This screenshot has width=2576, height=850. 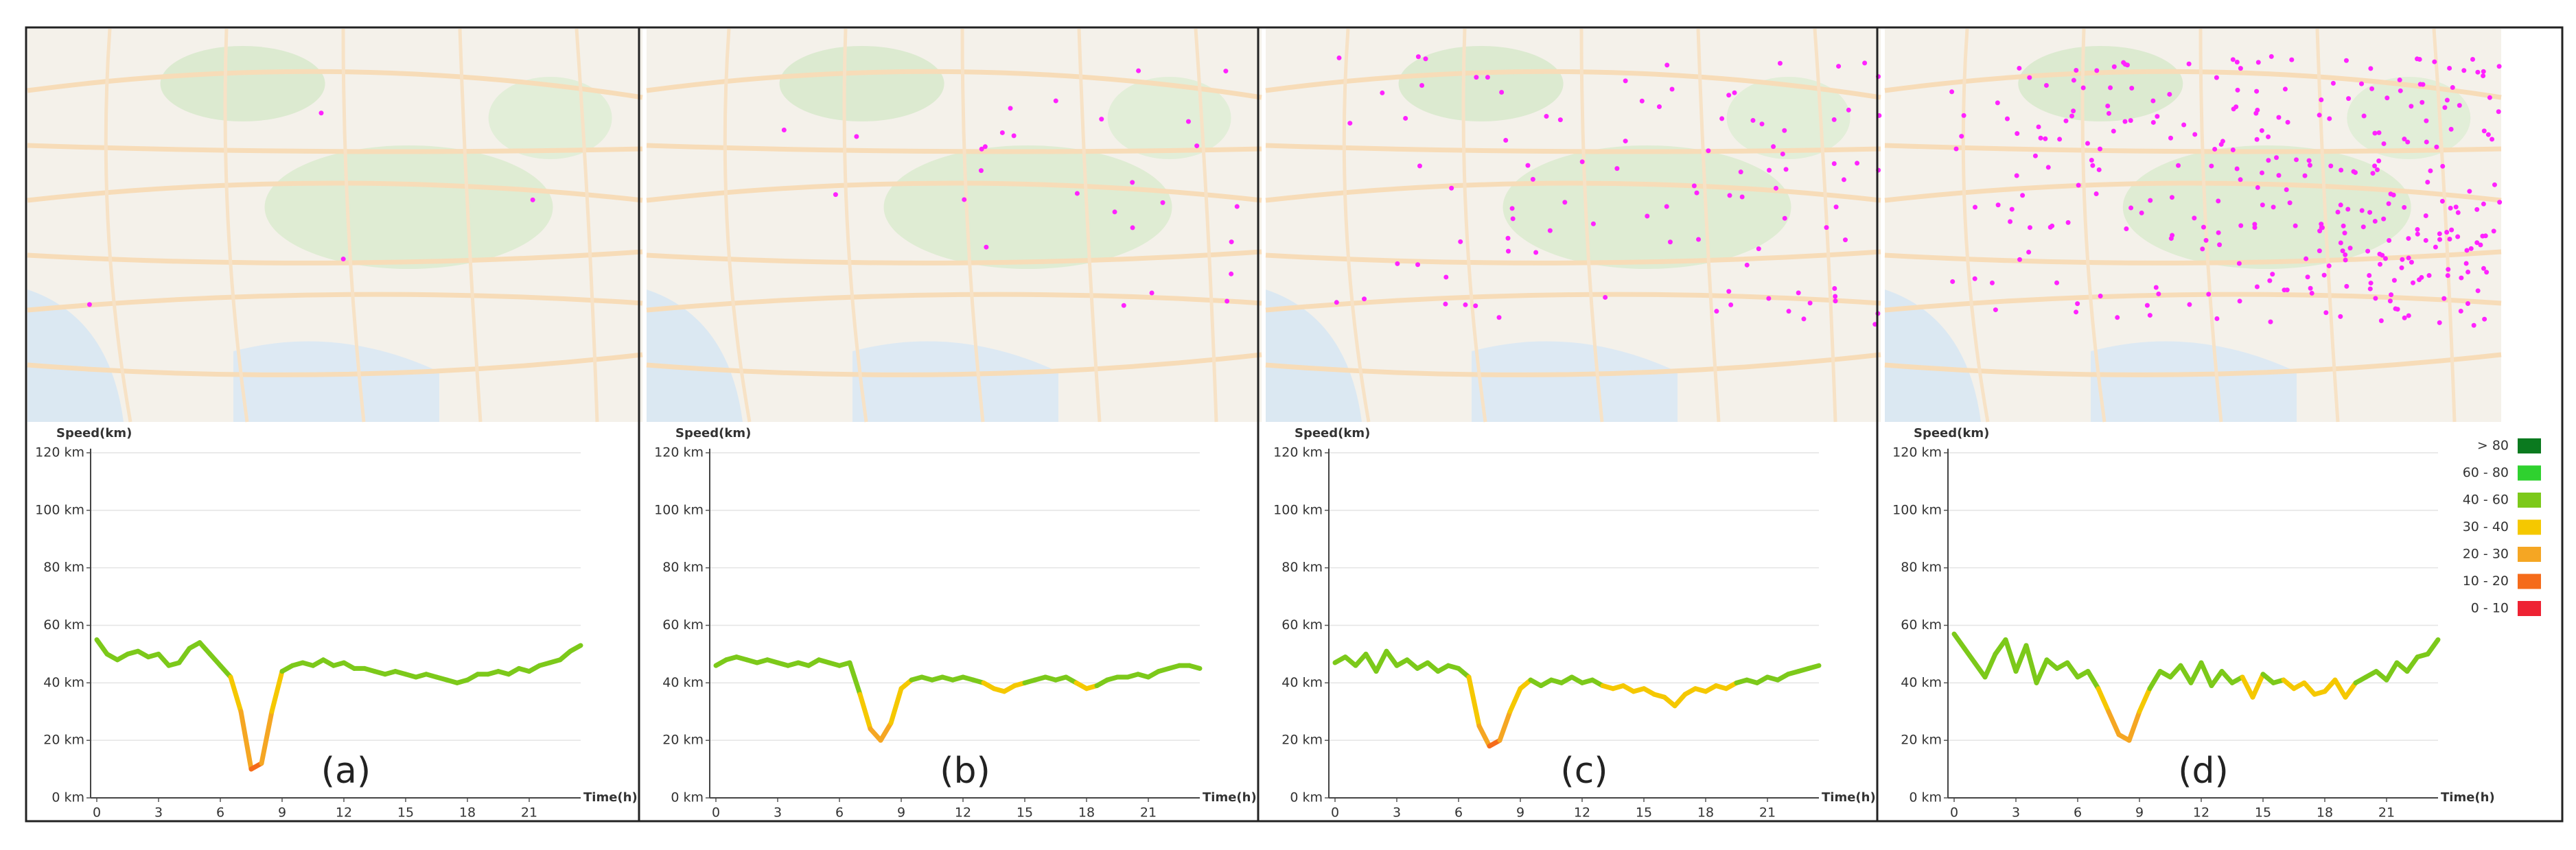 What do you see at coordinates (1314, 356) in the screenshot?
I see `map-water` at bounding box center [1314, 356].